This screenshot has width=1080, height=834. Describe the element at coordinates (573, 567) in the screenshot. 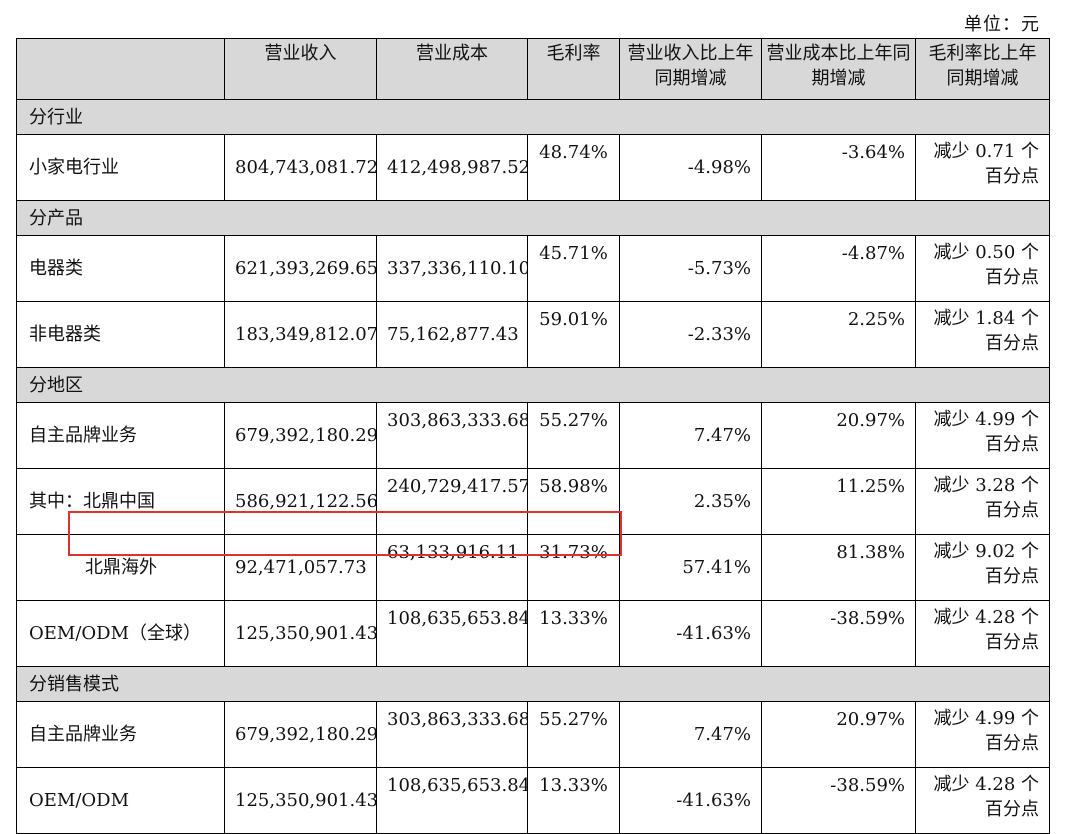

I see `gross-margin-cell: 31.73%` at that location.